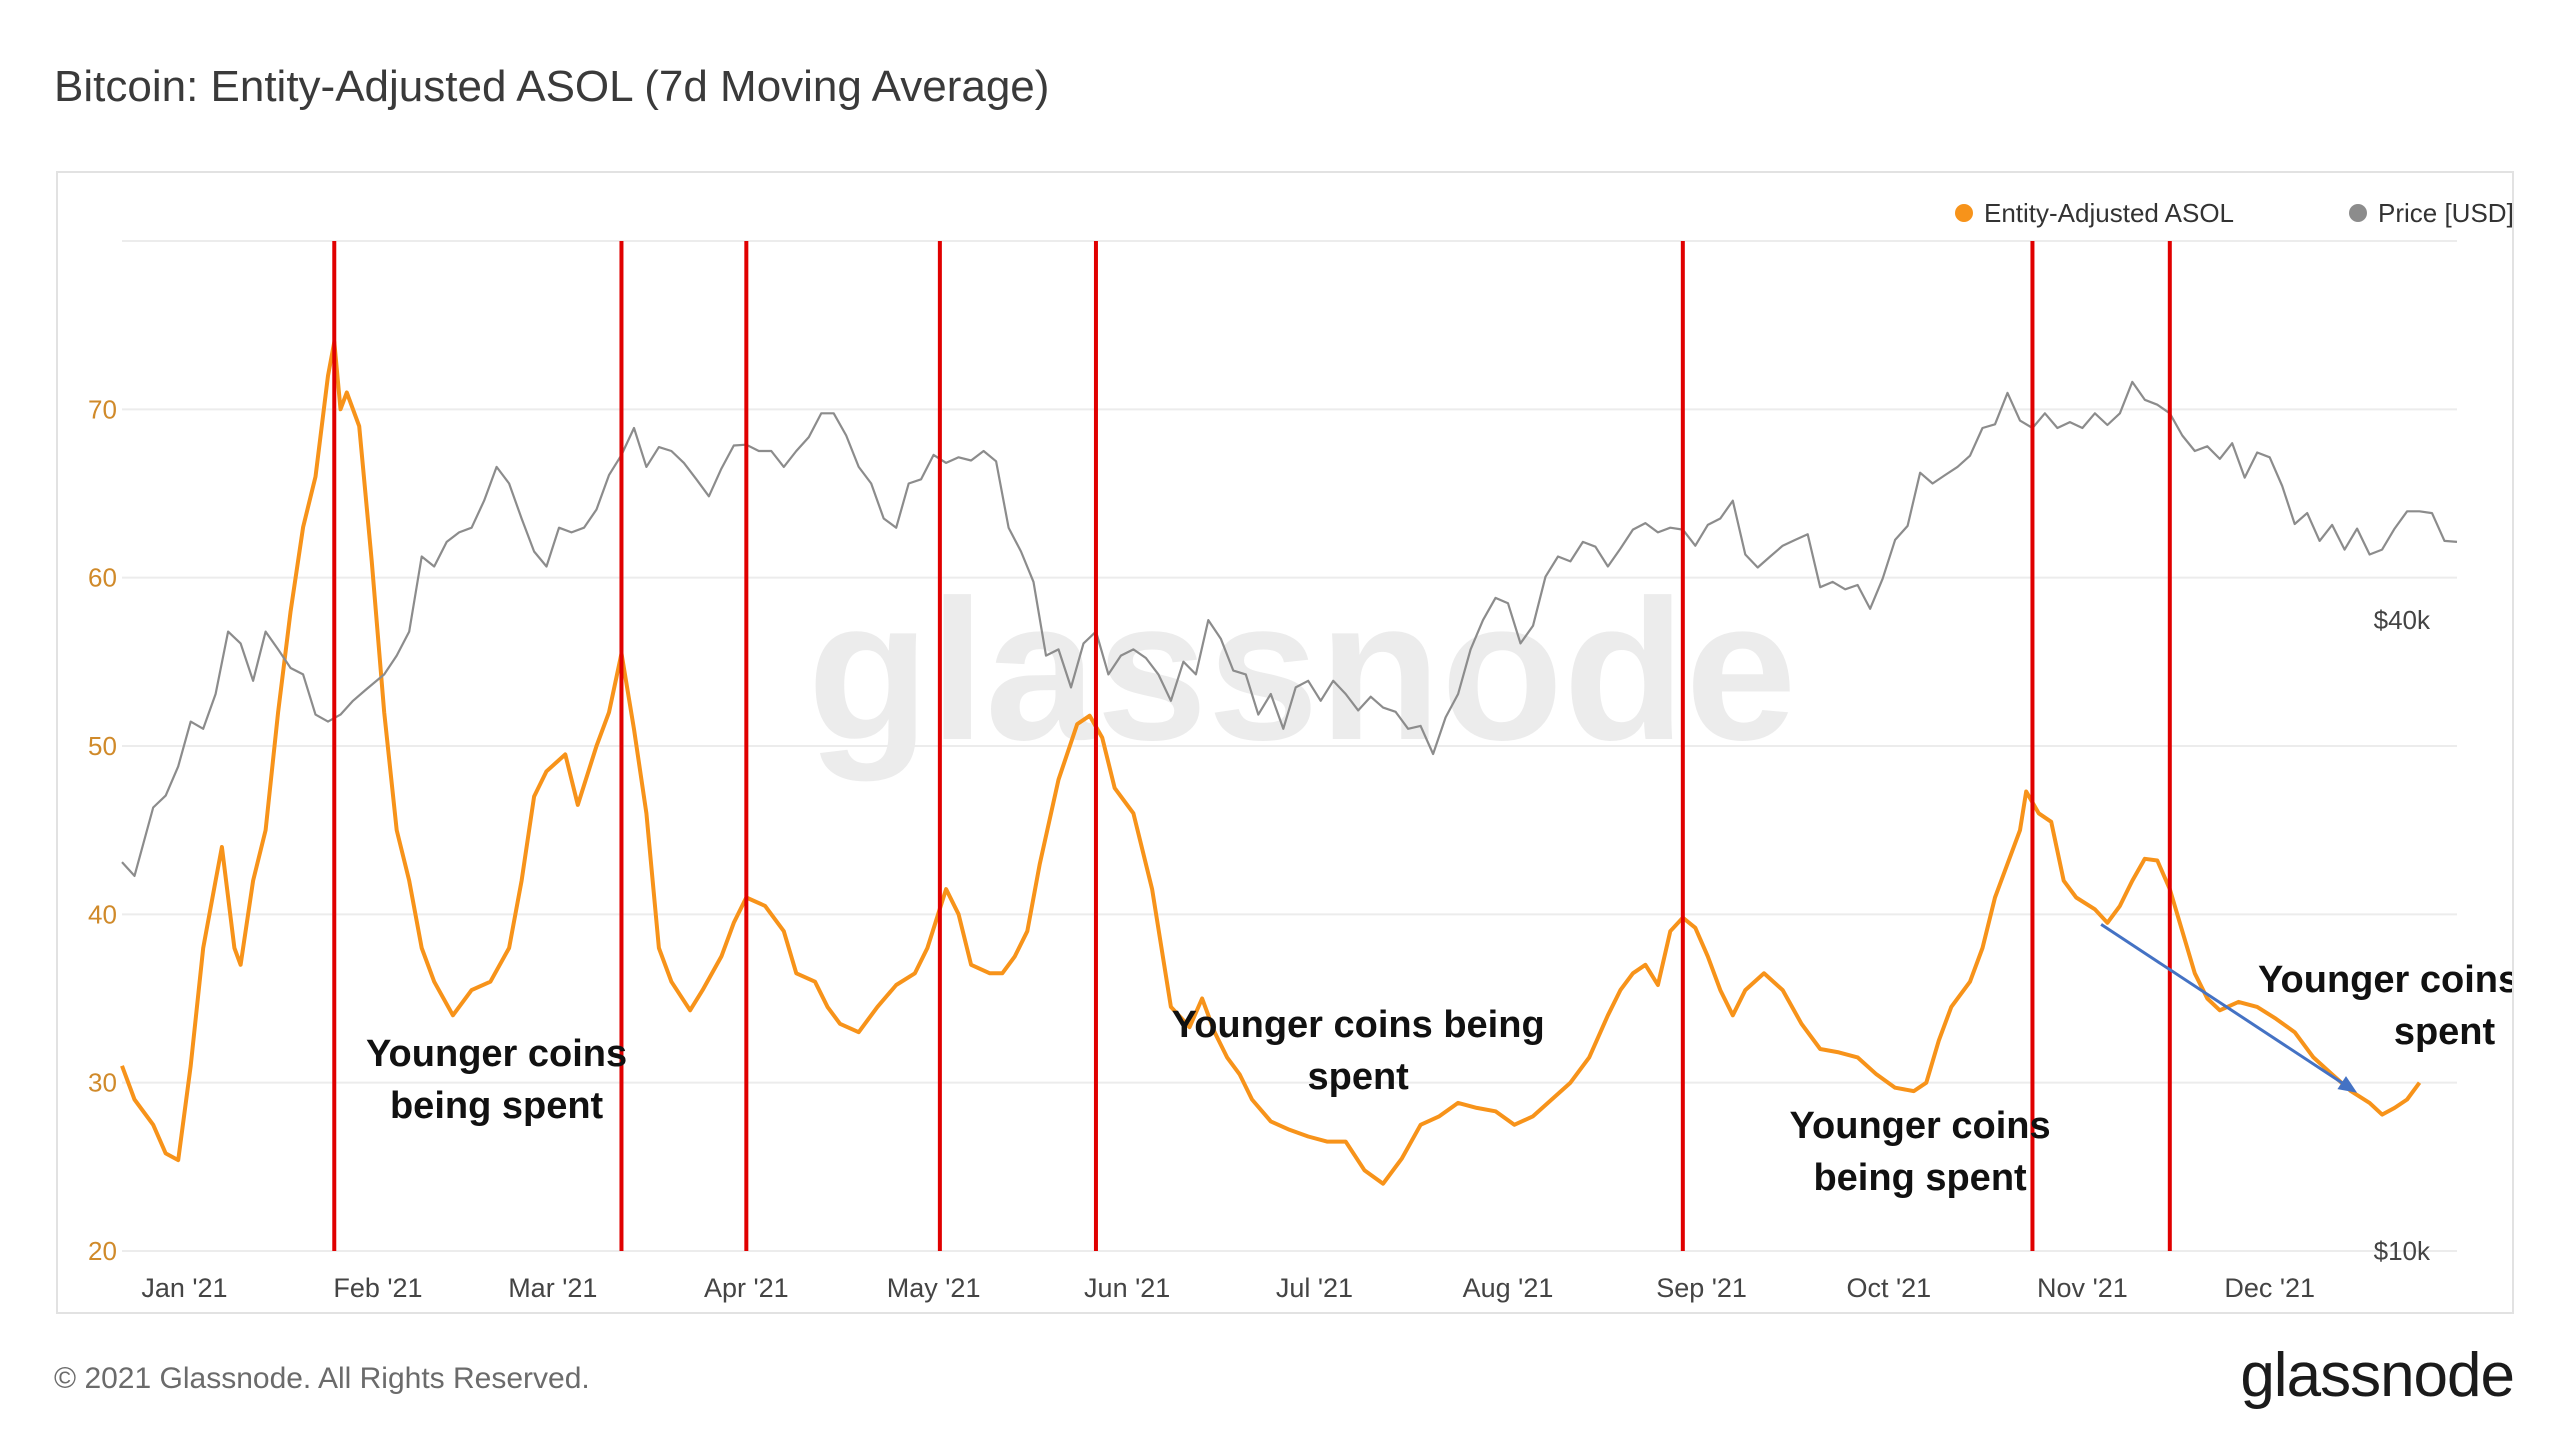 The height and width of the screenshot is (1440, 2560). What do you see at coordinates (746, 1288) in the screenshot?
I see `x-tick-label: Apr '21` at bounding box center [746, 1288].